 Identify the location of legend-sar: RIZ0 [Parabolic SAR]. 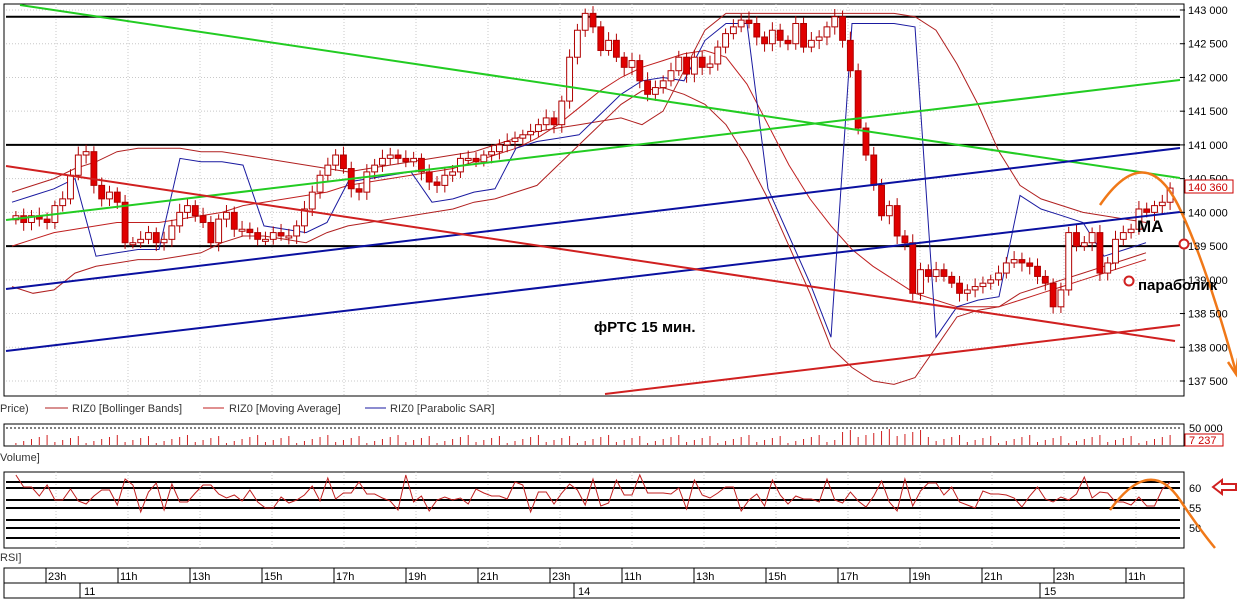
(442, 409).